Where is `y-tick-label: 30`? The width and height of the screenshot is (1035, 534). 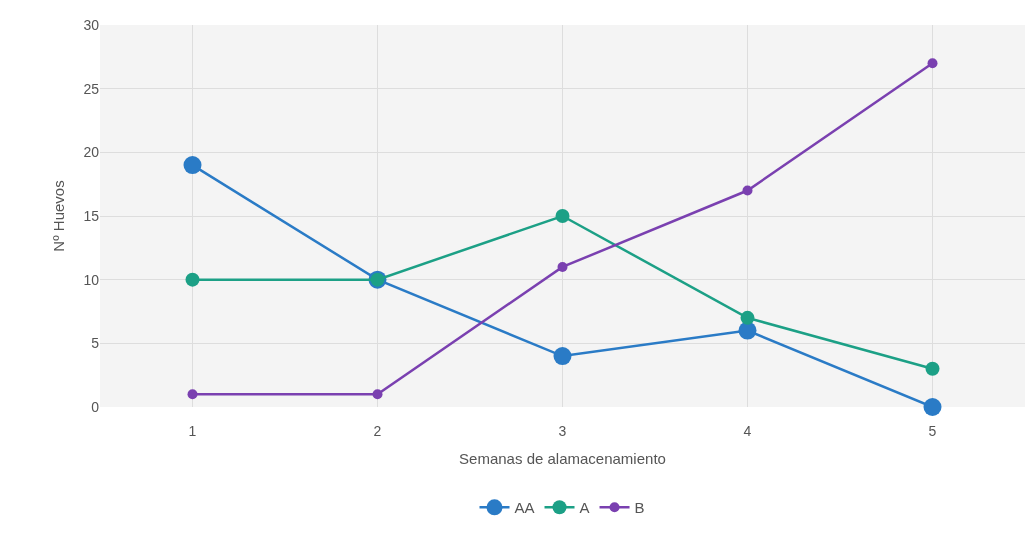
y-tick-label: 30 is located at coordinates (91, 24).